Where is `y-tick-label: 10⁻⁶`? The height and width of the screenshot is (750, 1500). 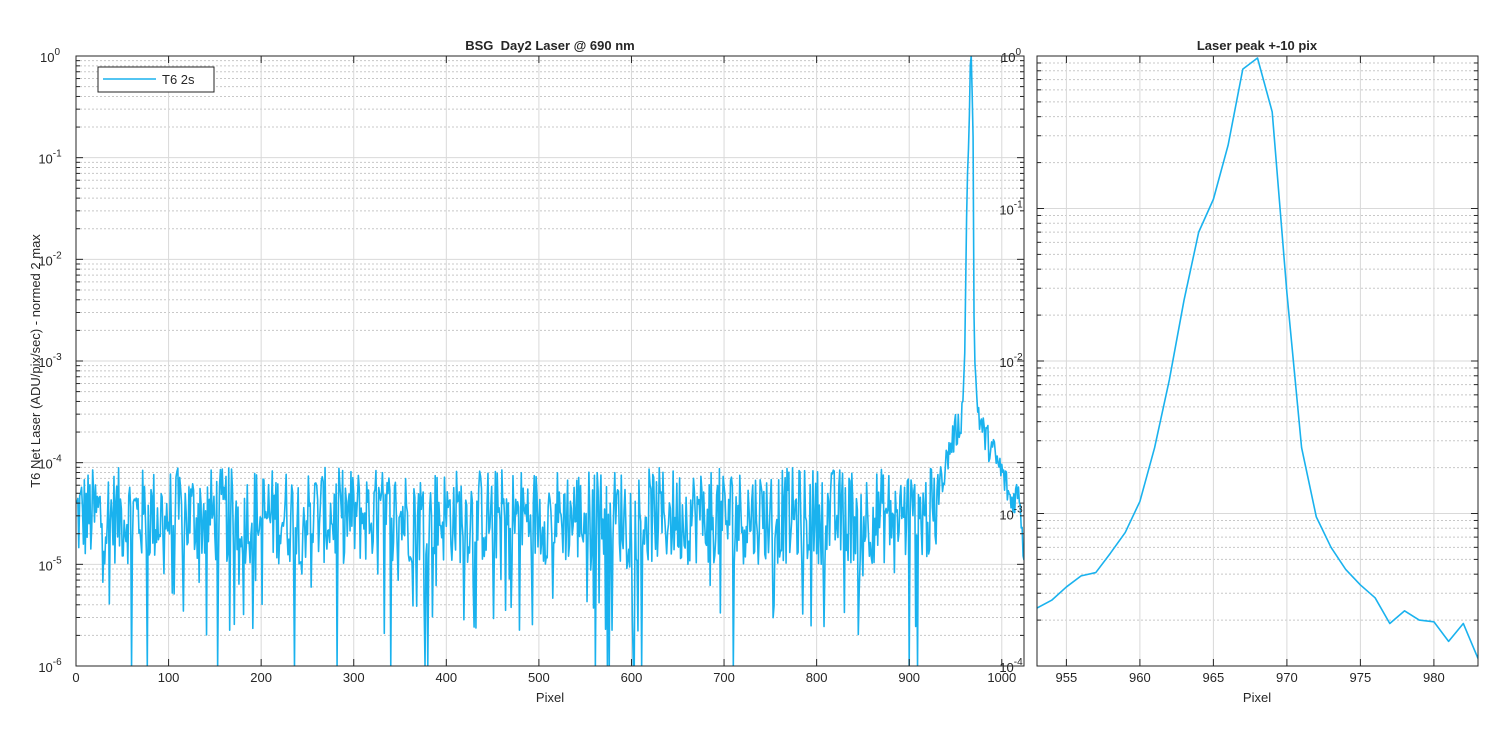
y-tick-label: 10⁻⁶ is located at coordinates (50, 666).